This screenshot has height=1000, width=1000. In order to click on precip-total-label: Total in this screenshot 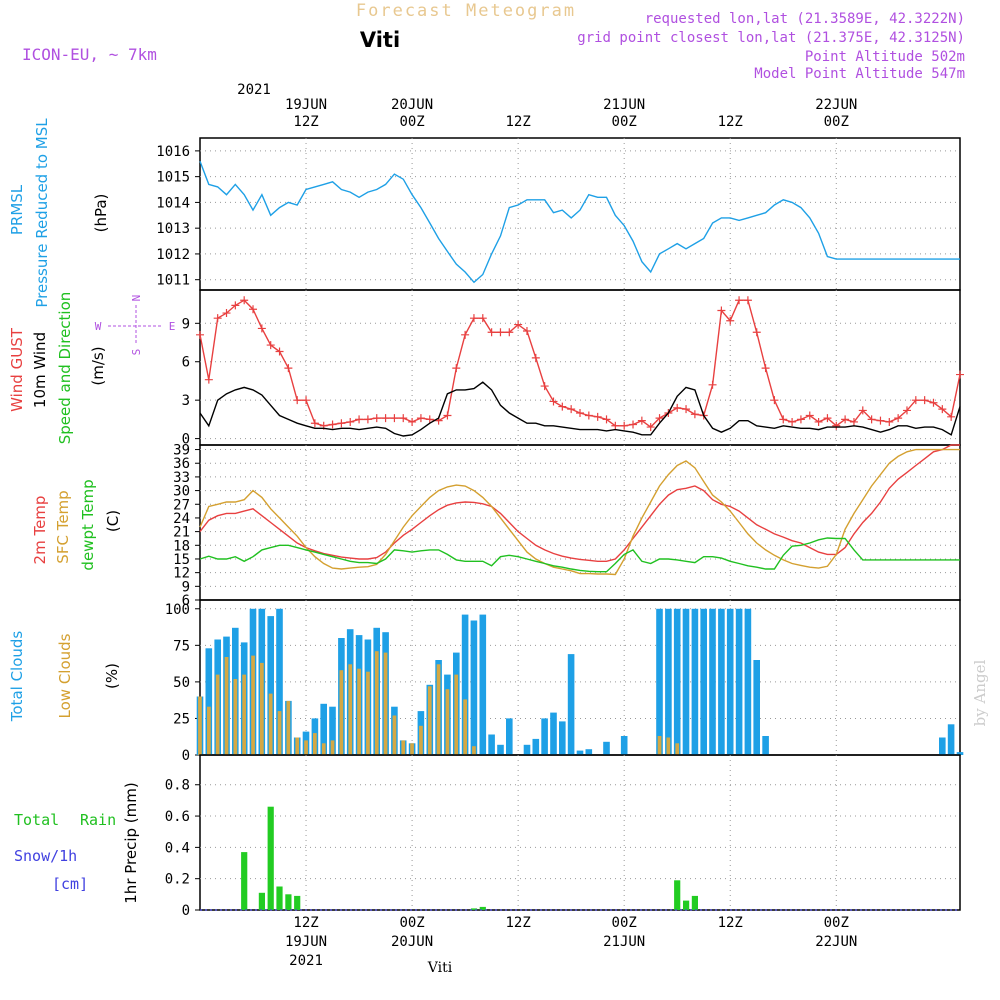, I will do `click(36, 820)`.